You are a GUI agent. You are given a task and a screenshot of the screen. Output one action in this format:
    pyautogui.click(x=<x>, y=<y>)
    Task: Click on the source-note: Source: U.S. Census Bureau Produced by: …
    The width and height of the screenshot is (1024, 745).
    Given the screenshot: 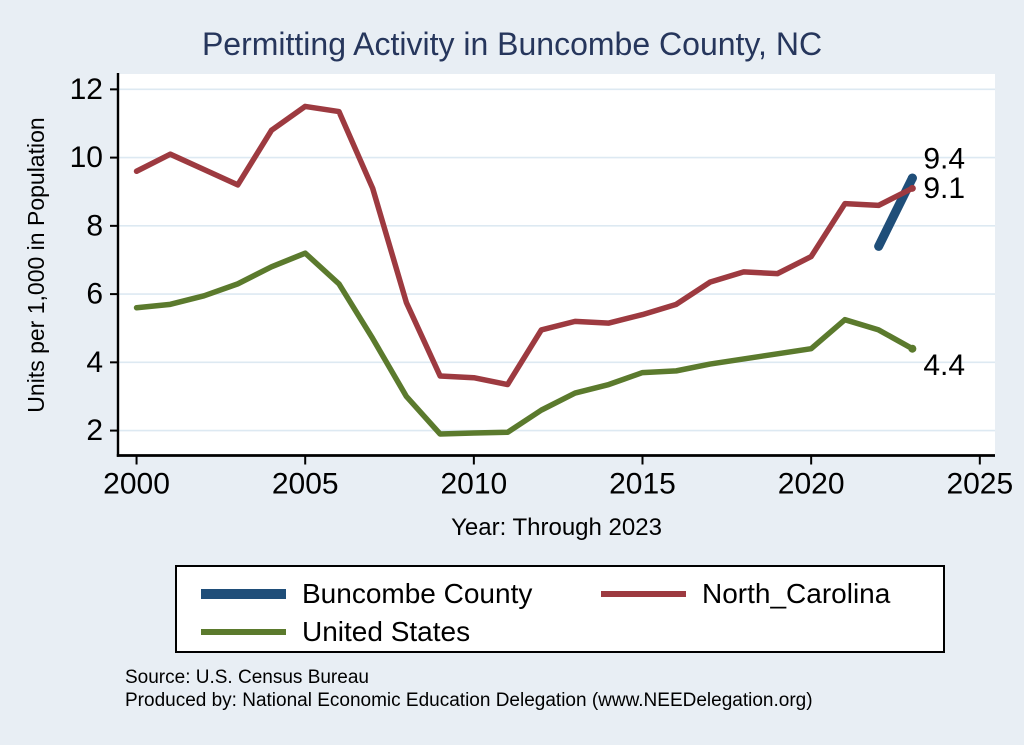 What is the action you would take?
    pyautogui.click(x=469, y=689)
    